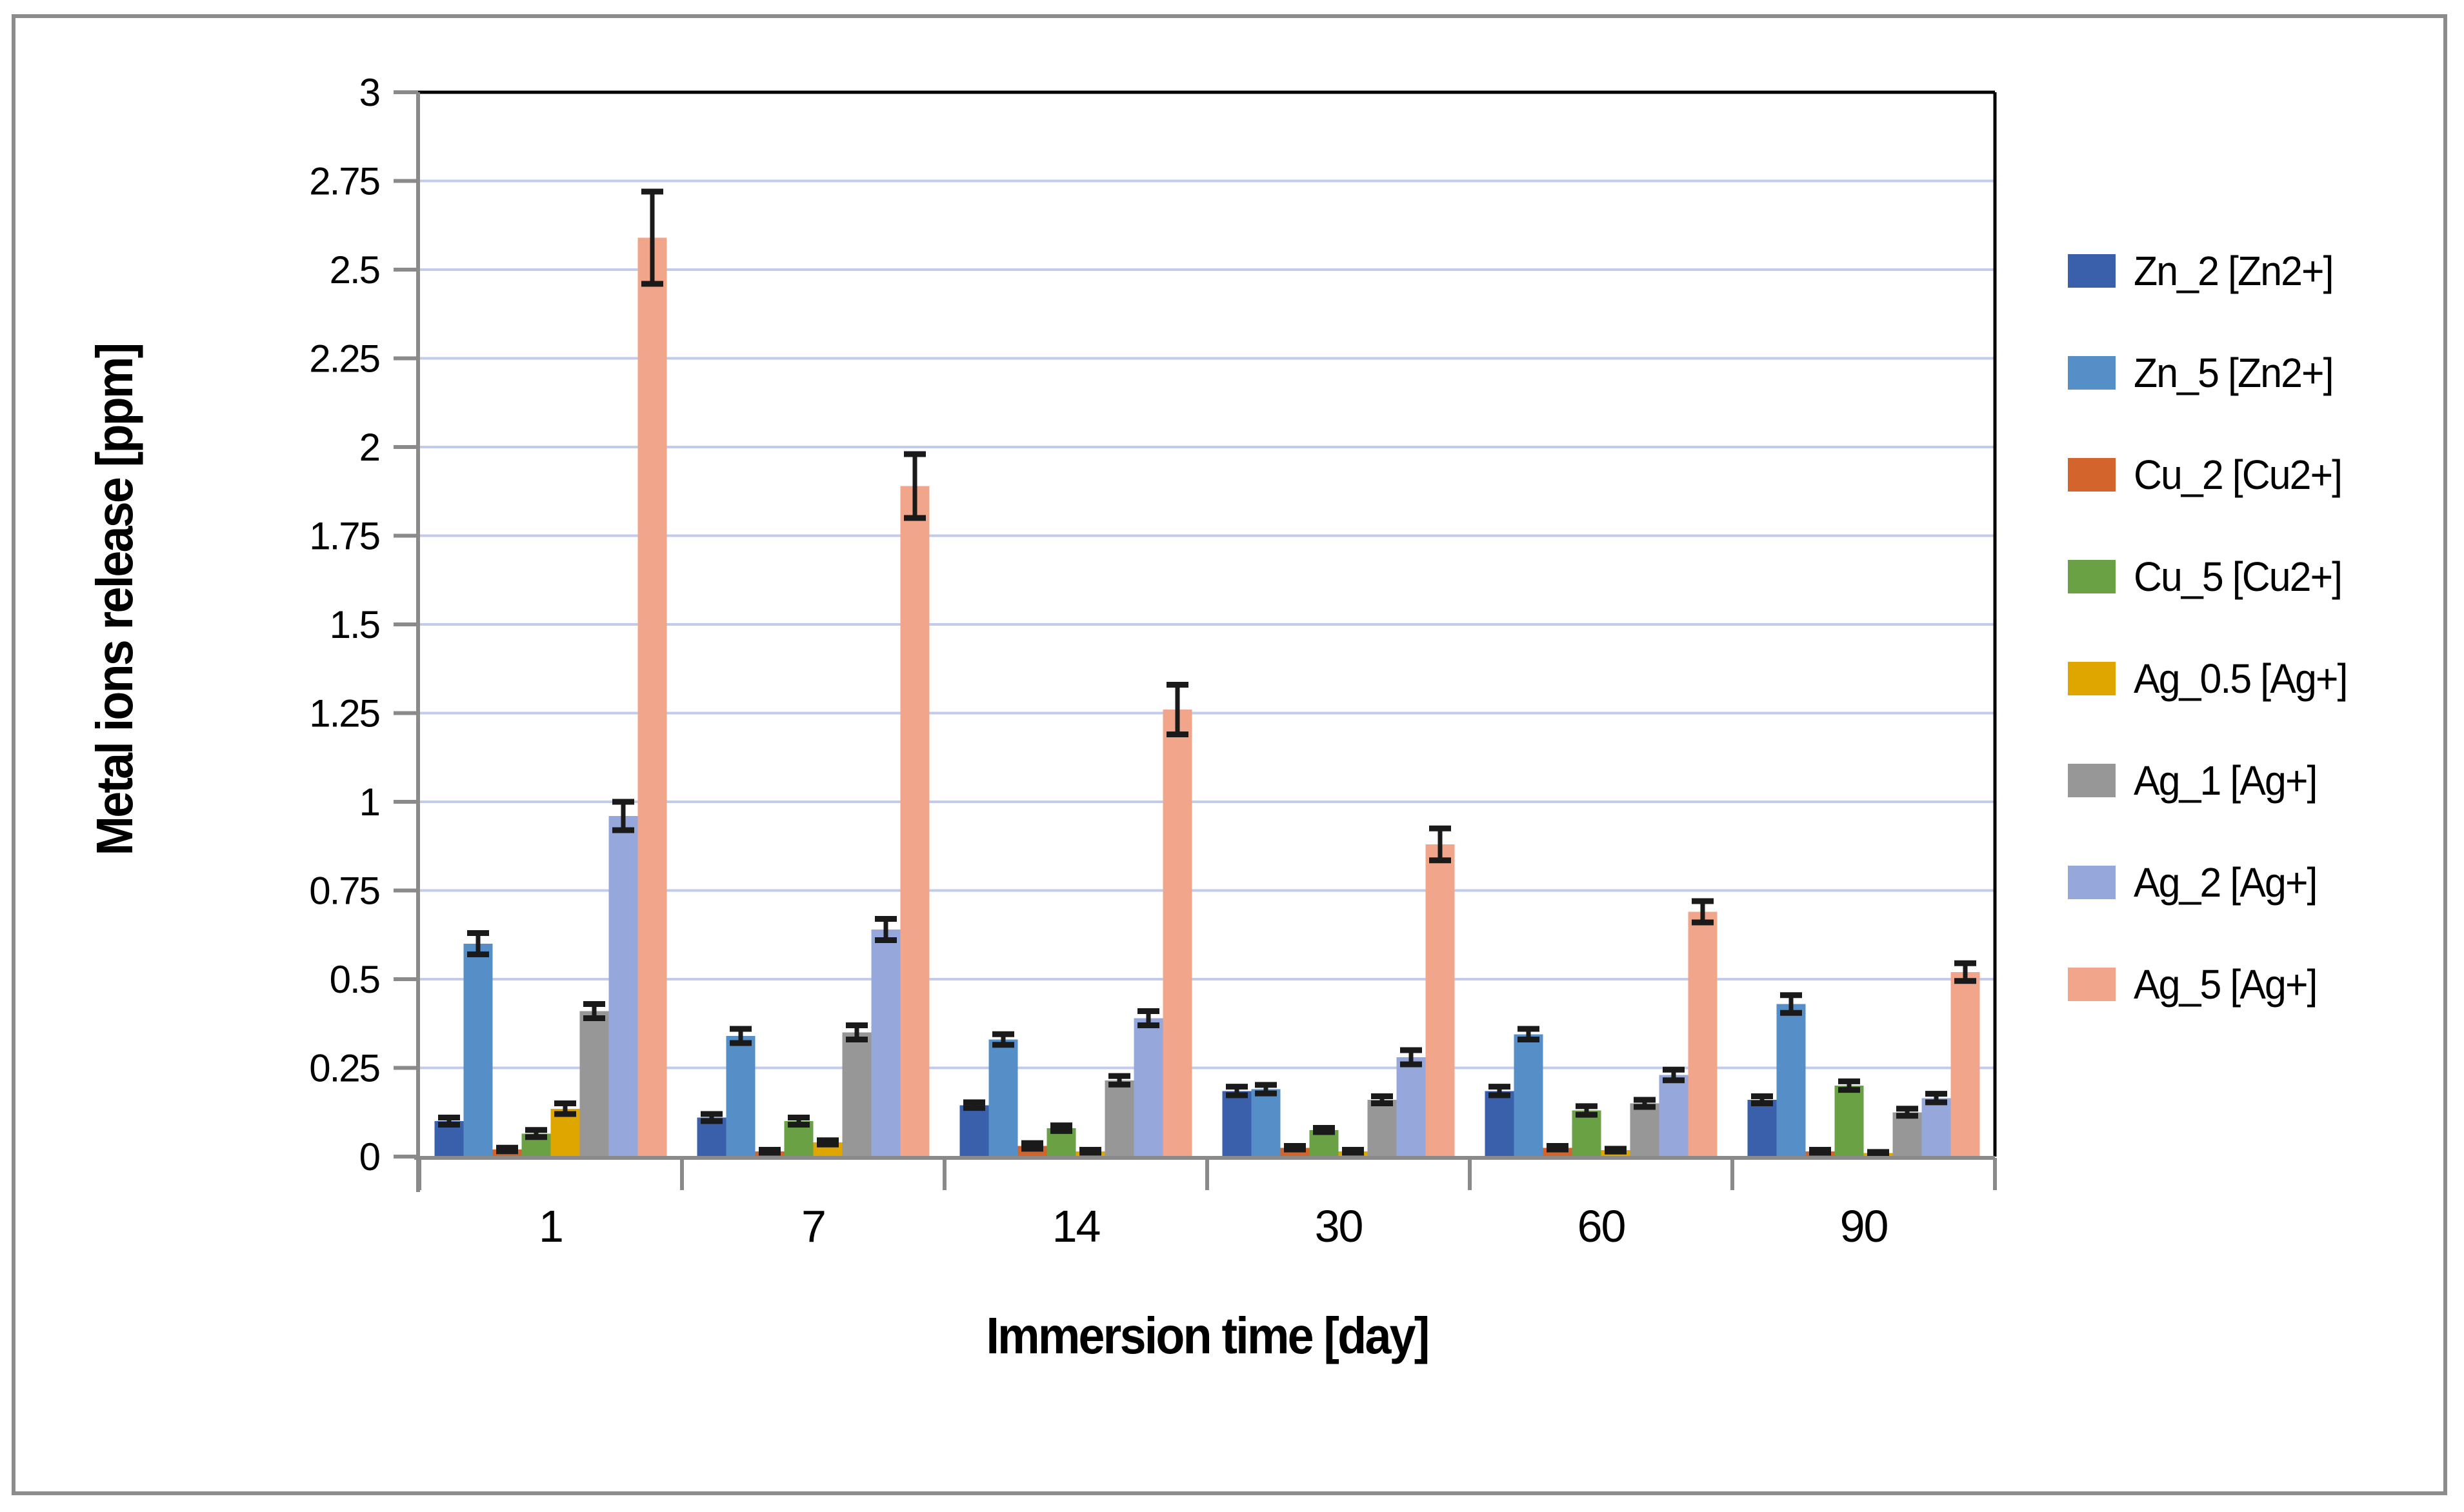  I want to click on y-tick-label: 2.75, so click(344, 181).